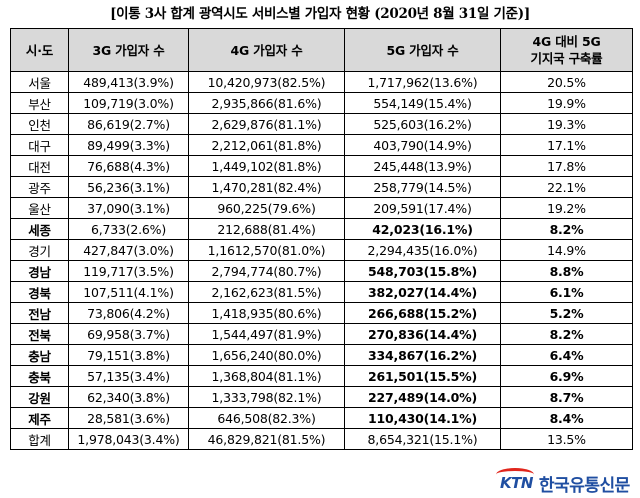  What do you see at coordinates (128, 376) in the screenshot?
I see `cell-3g: 57,135(3.4%)` at bounding box center [128, 376].